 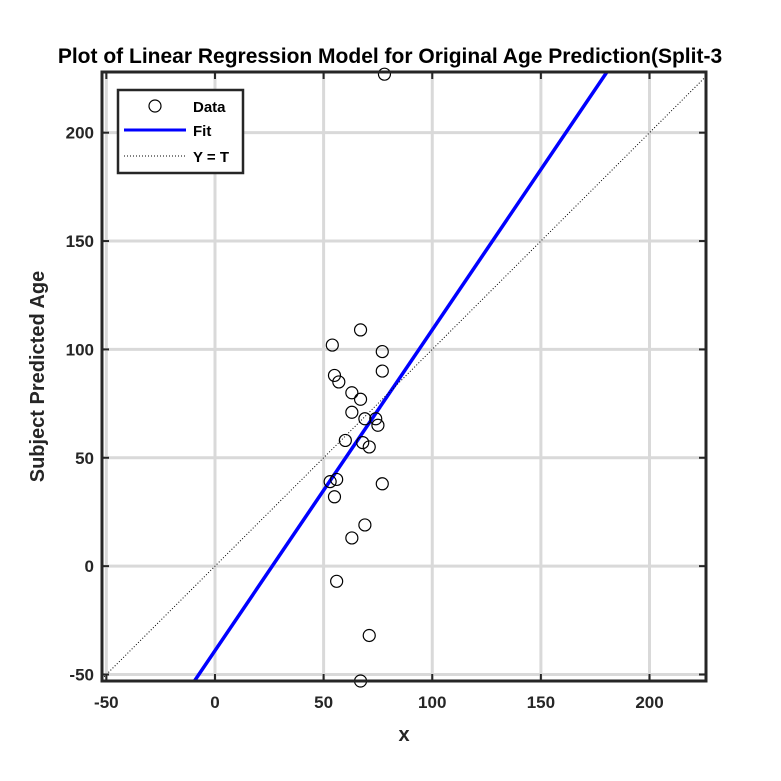 What do you see at coordinates (89, 566) in the screenshot?
I see `y-tick-label: 0` at bounding box center [89, 566].